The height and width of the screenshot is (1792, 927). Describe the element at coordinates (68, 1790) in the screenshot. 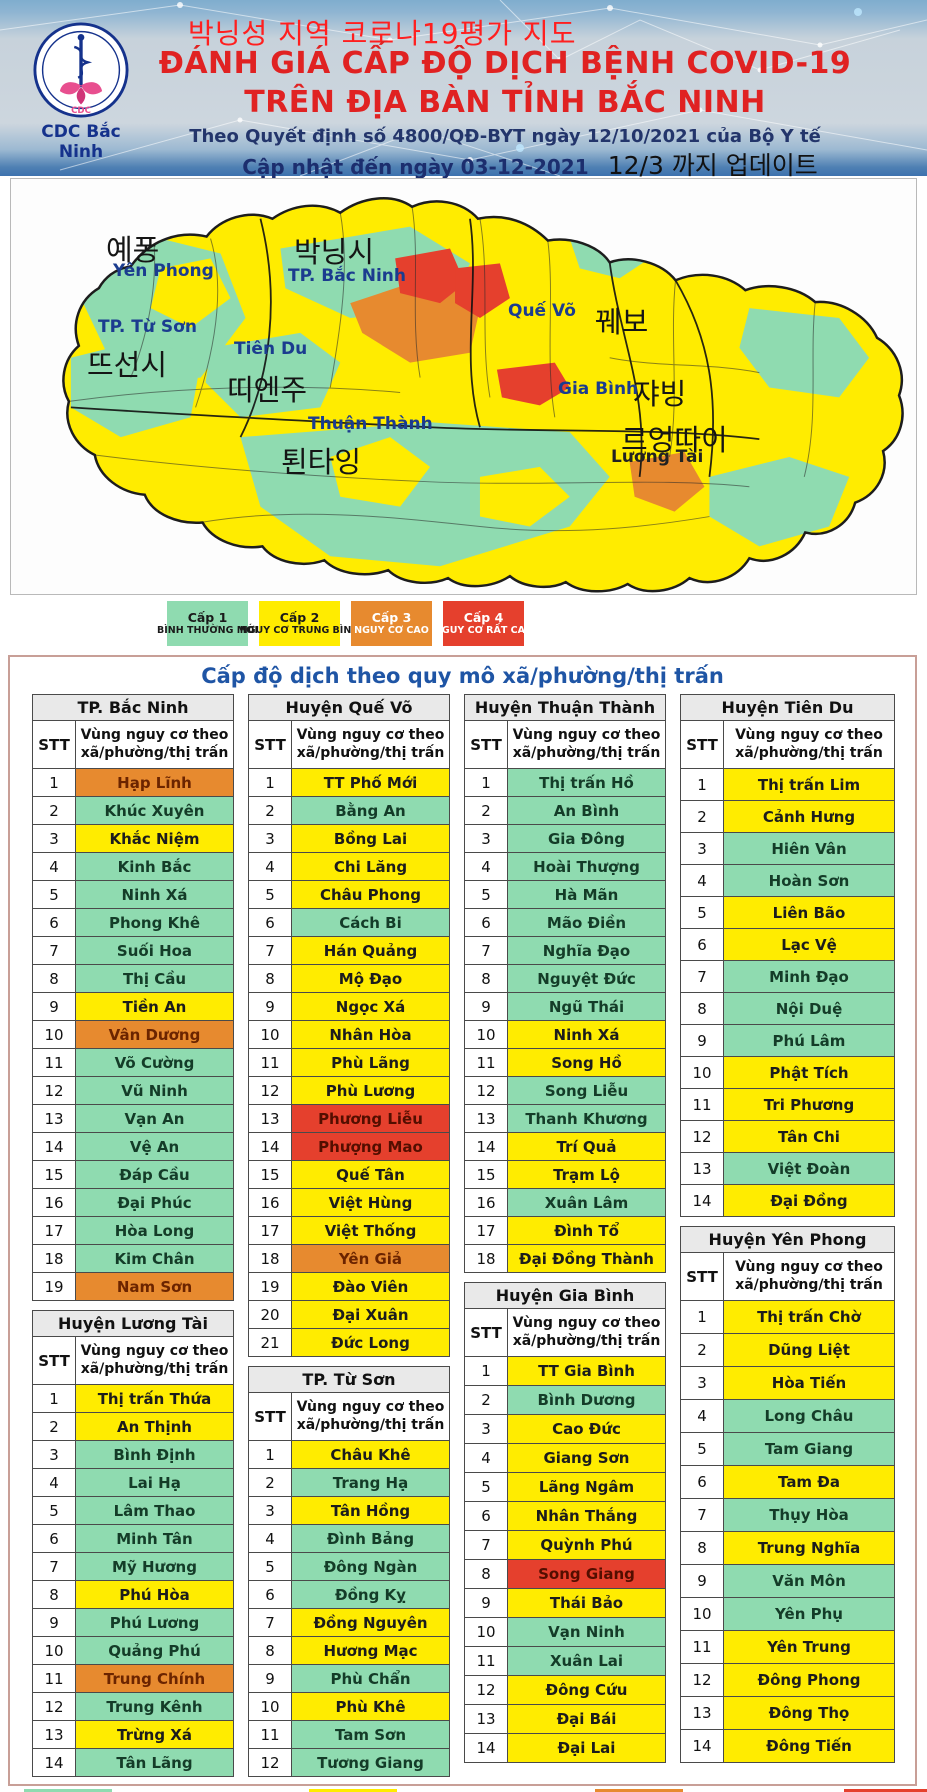

I see `green-swatch` at that location.